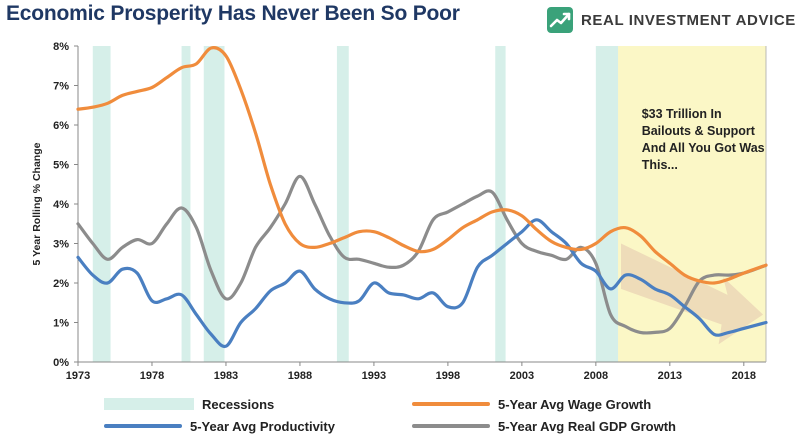 The height and width of the screenshot is (446, 800). Describe the element at coordinates (522, 376) in the screenshot. I see `x-tick-label: 2003` at that location.